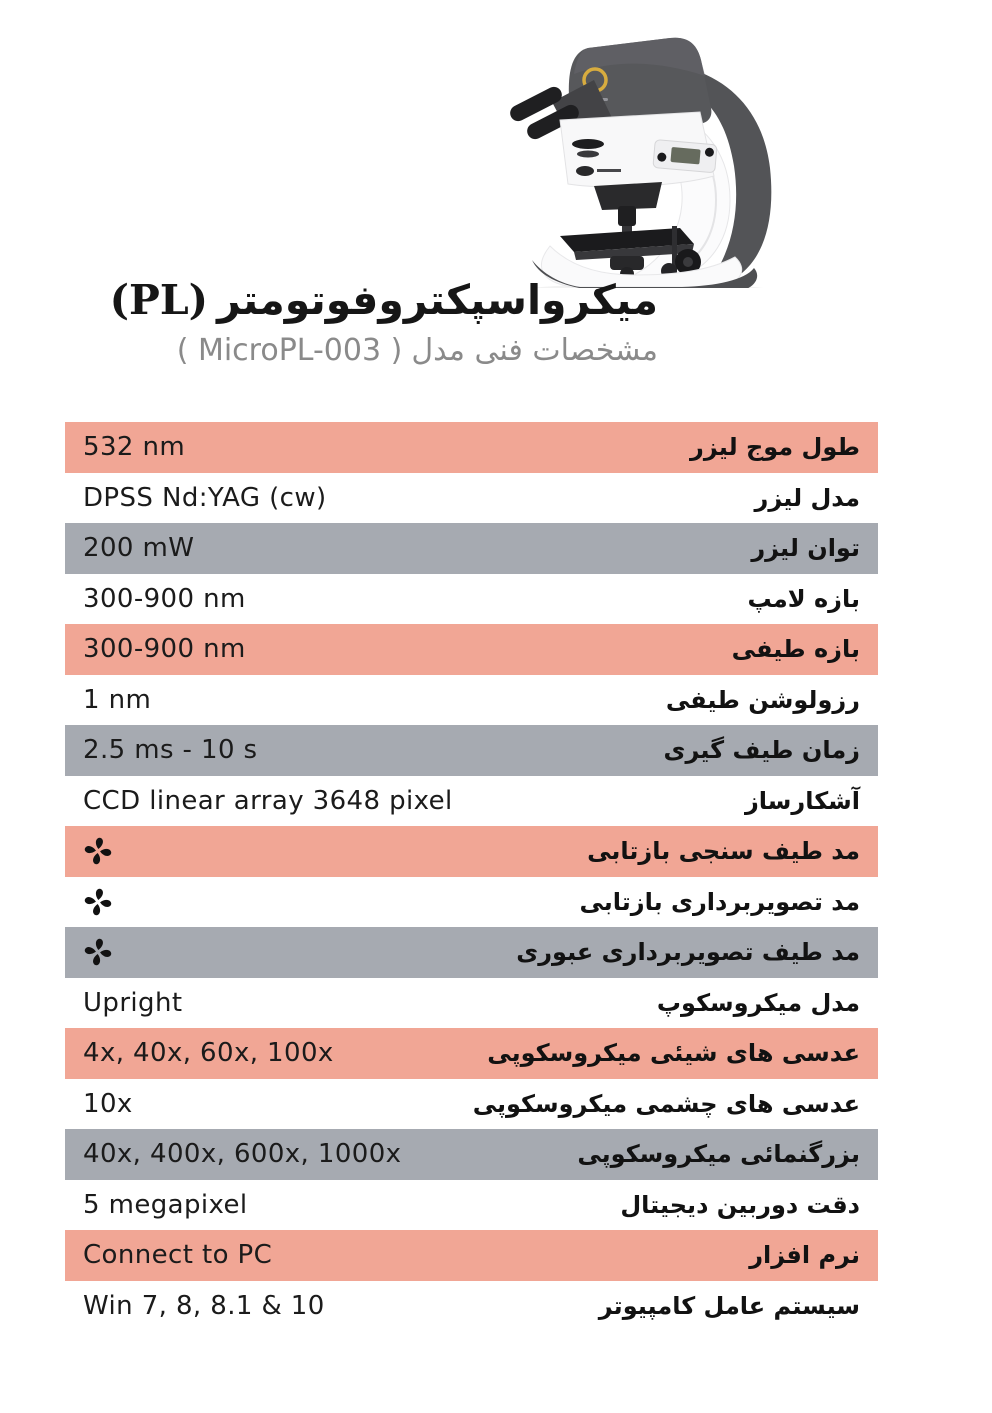  I want to click on spec-row: 532 nm طول موج لیزر, so click(471, 447).